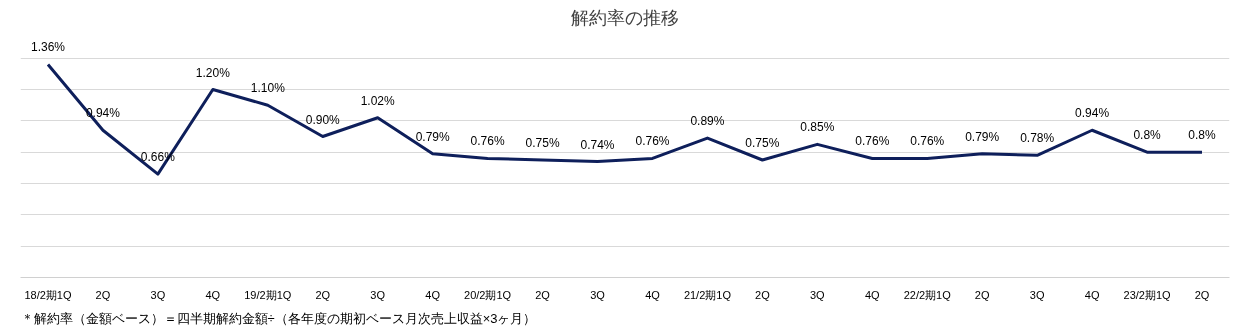  I want to click on x-tick-label: 20/2期1Q, so click(488, 294).